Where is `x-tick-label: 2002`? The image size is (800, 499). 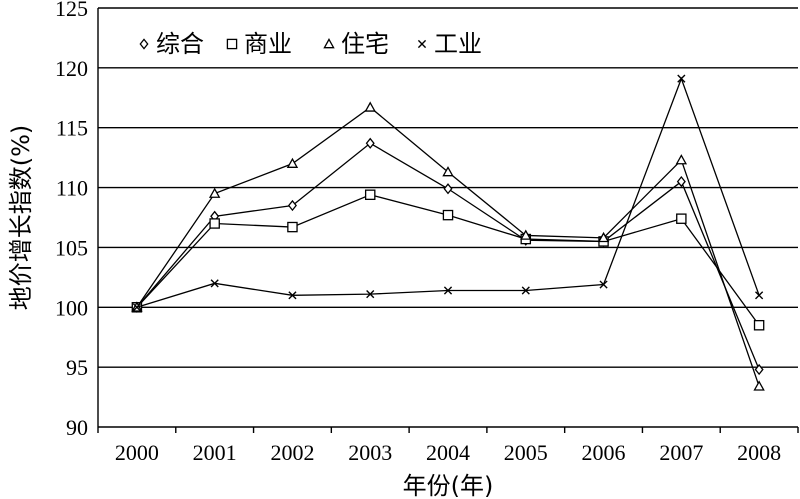
x-tick-label: 2002 is located at coordinates (292, 452).